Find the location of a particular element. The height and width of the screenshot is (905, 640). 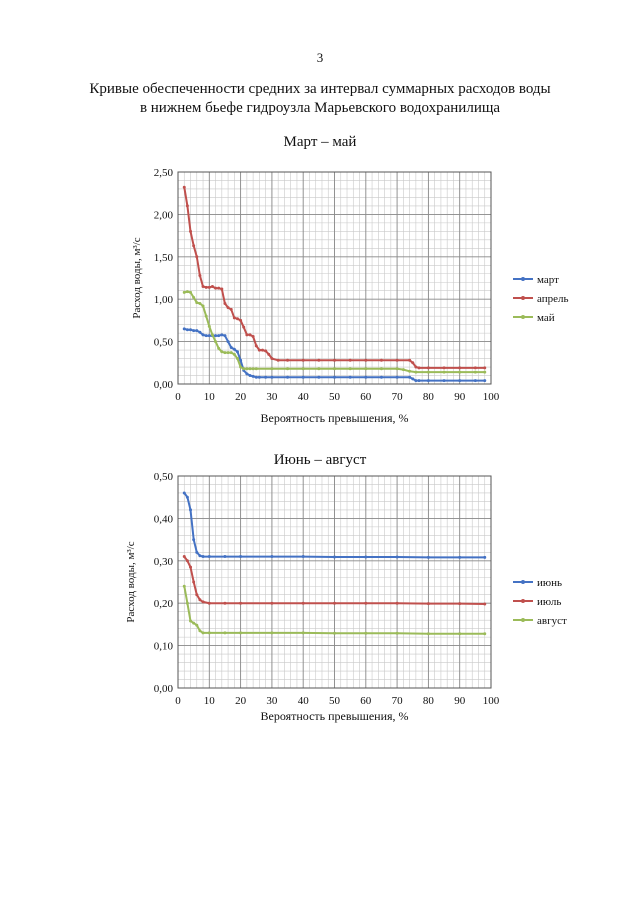

y-tick-label: 1,50 is located at coordinates (164, 258).